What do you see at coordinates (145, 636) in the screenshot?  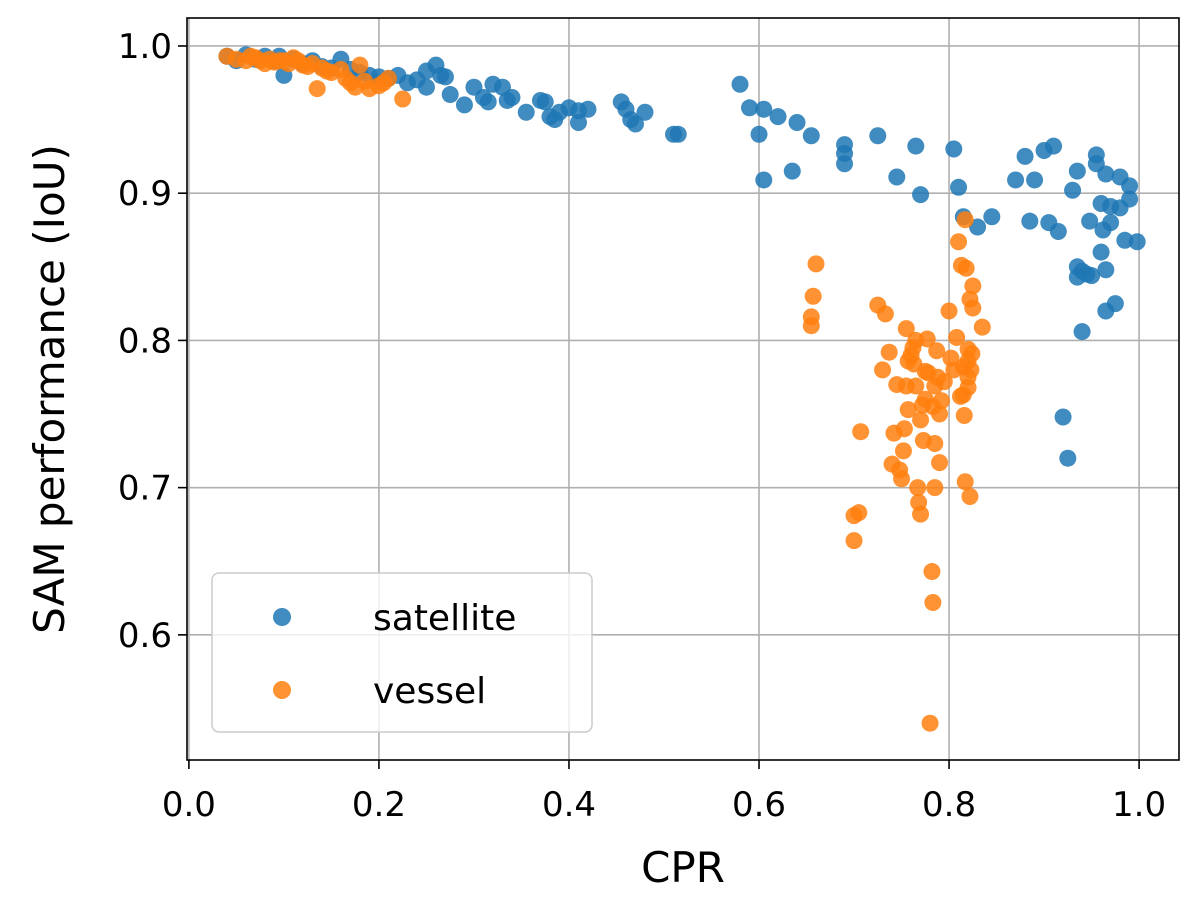 I see `y-tick-label: 0.6` at bounding box center [145, 636].